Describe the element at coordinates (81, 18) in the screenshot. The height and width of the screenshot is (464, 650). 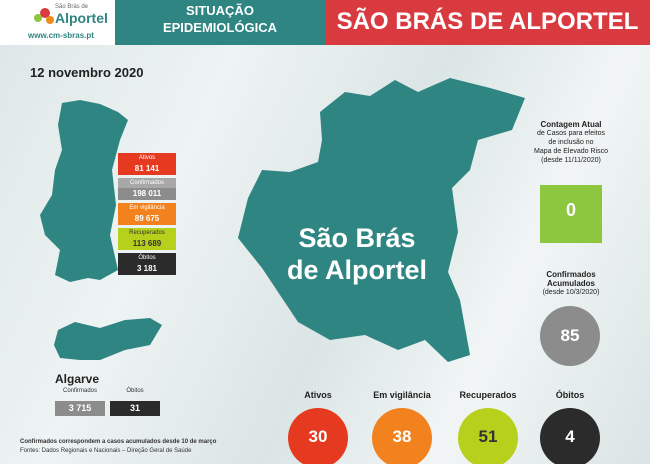
I see `logo-name: Alportel` at that location.